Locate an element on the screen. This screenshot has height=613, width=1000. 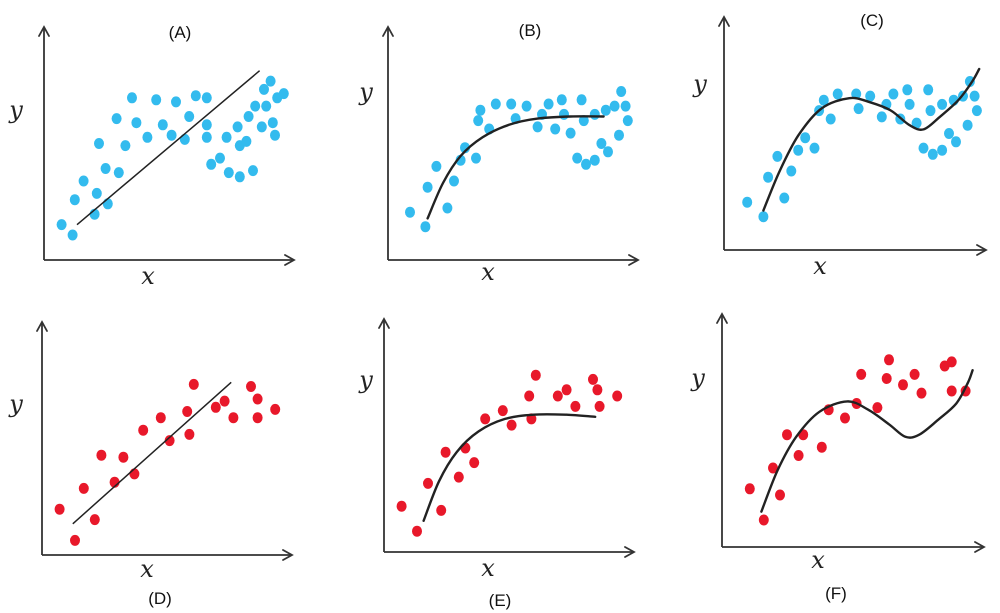
panel-label: (C) is located at coordinates (872, 20).